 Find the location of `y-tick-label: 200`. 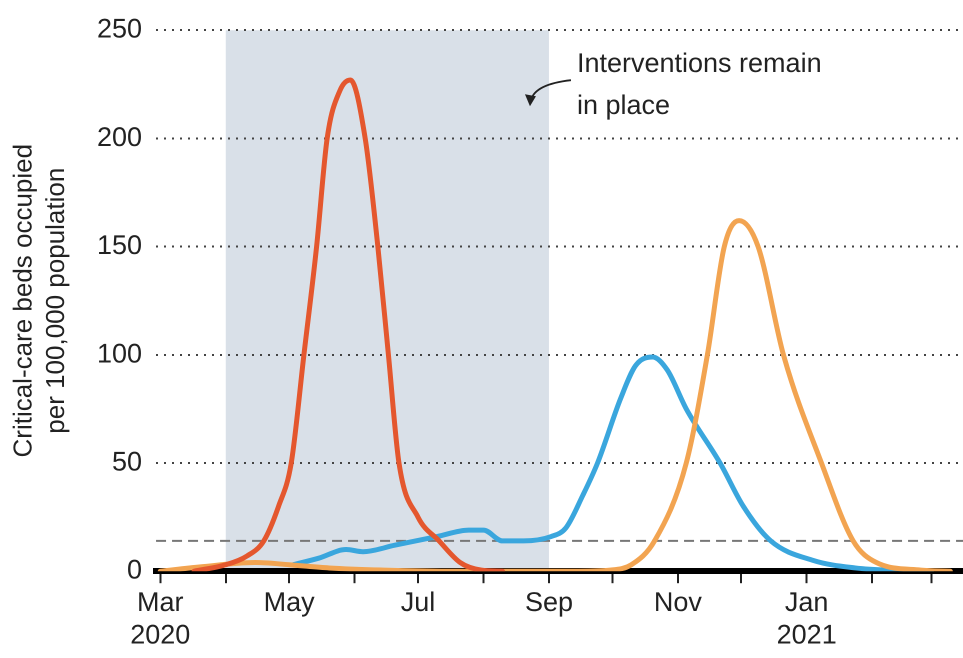

y-tick-label: 200 is located at coordinates (119, 137).